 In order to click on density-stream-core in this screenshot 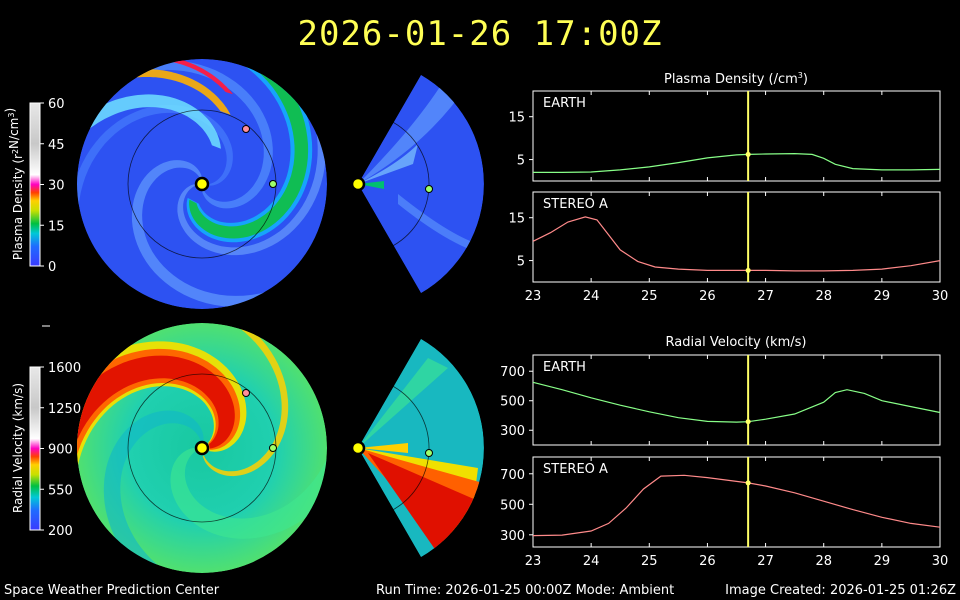, I will do `click(239, 149)`.